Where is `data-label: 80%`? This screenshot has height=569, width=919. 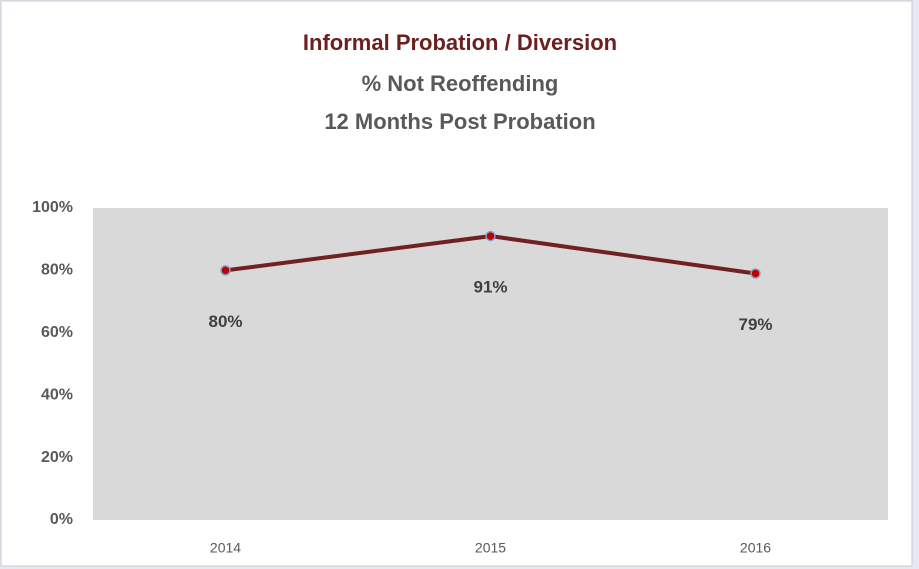 data-label: 80% is located at coordinates (225, 321).